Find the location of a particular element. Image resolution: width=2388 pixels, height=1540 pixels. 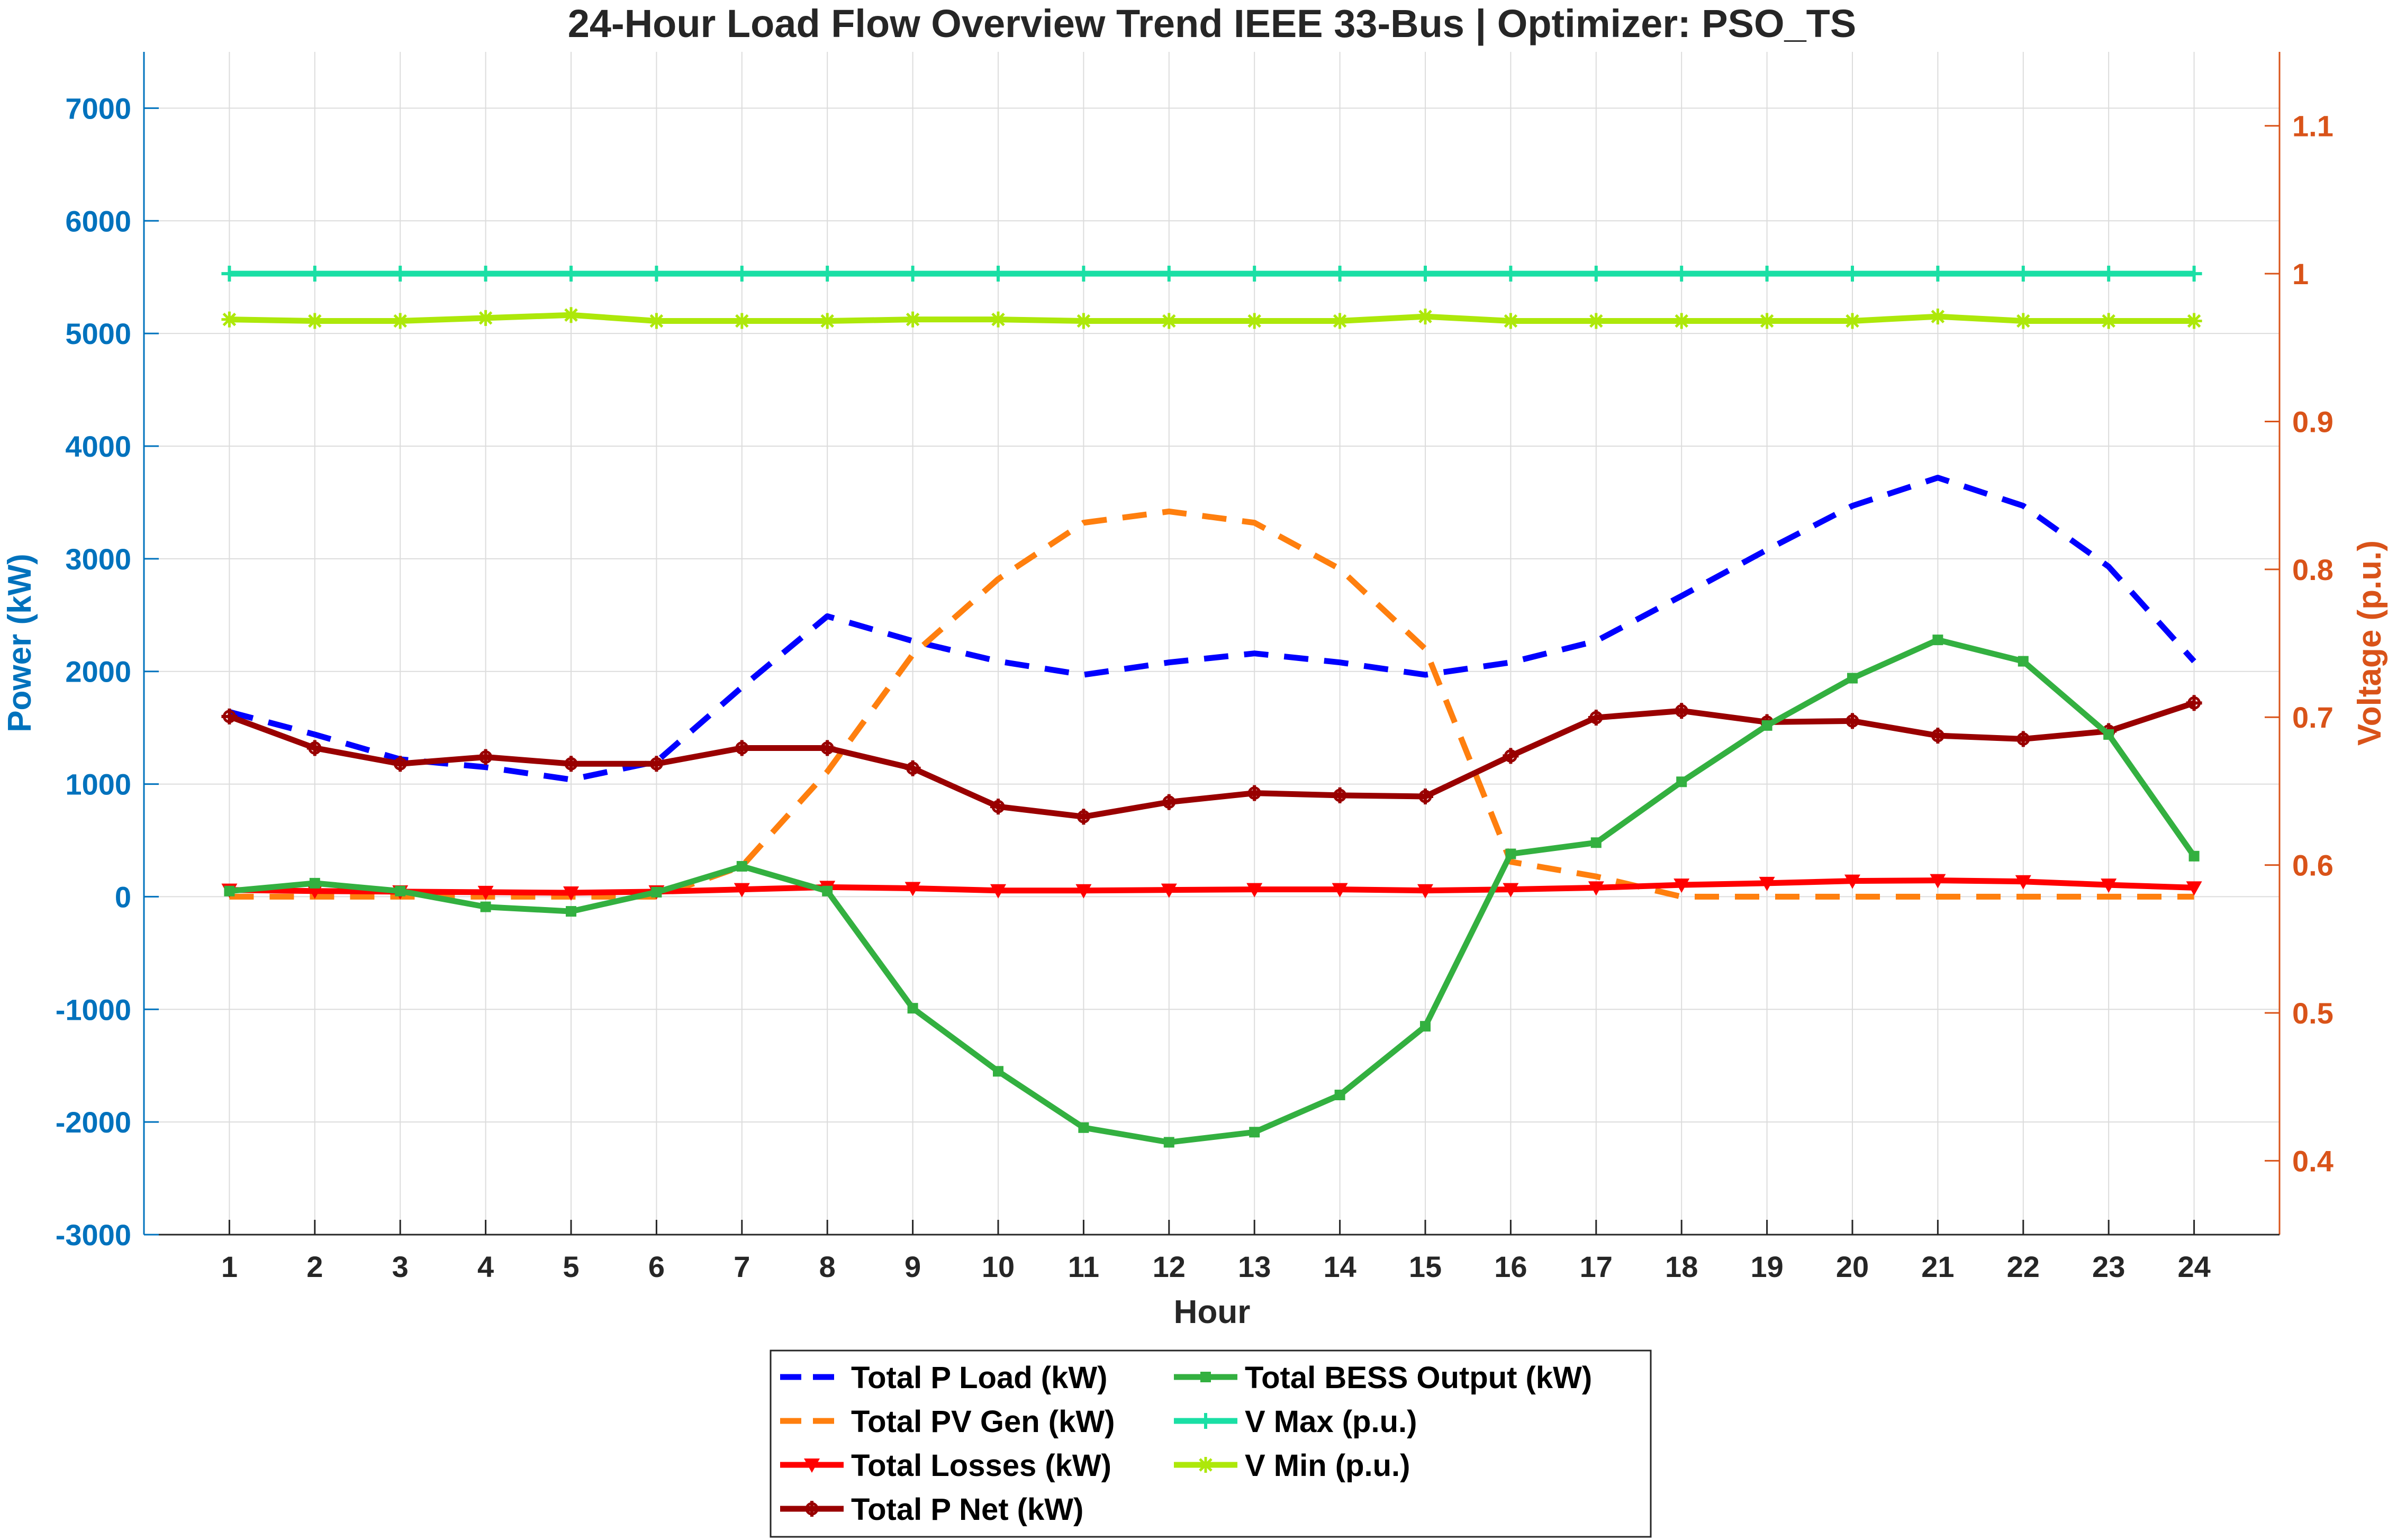

y-tick-label-left: 1000 is located at coordinates (98, 784).